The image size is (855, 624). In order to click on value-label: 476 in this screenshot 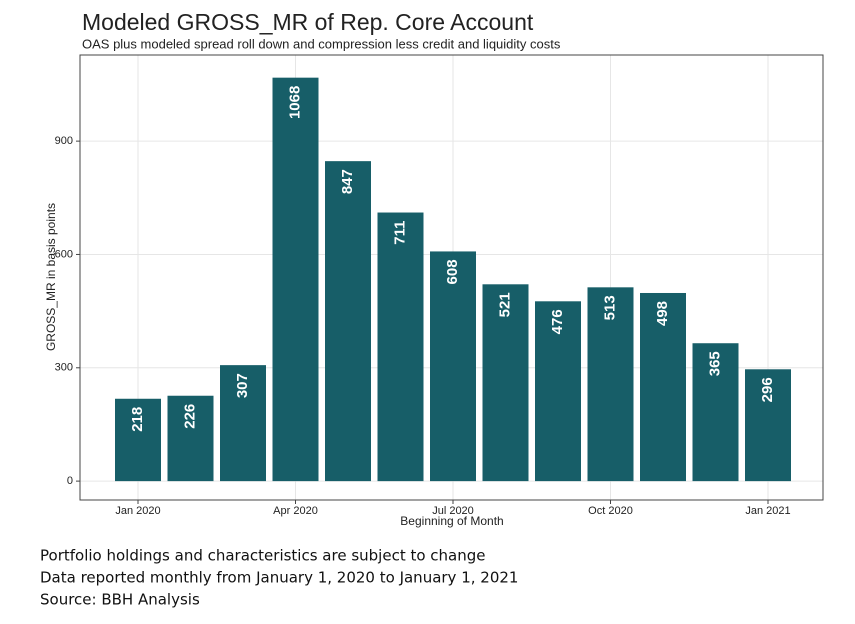, I will do `click(557, 321)`.